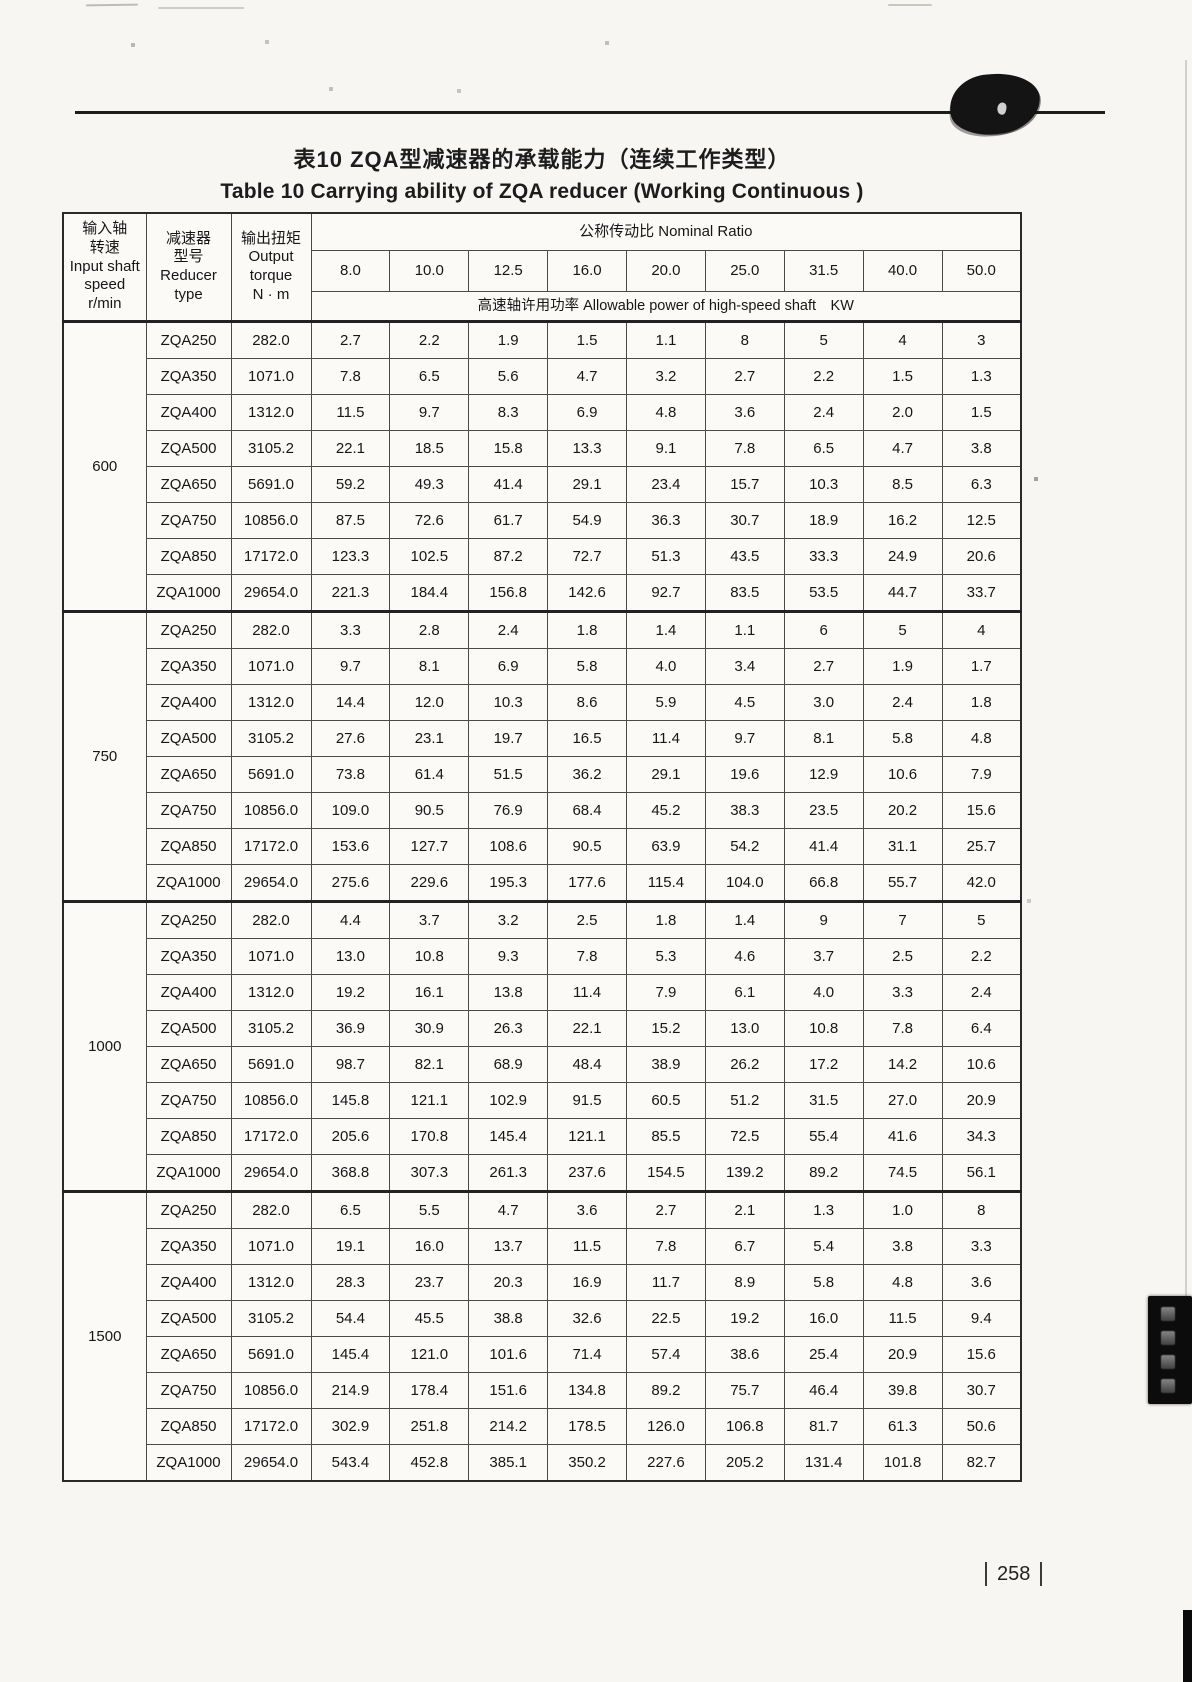 This screenshot has width=1192, height=1682. Describe the element at coordinates (902, 1136) in the screenshot. I see `allowable-power-cell: 41.6` at that location.